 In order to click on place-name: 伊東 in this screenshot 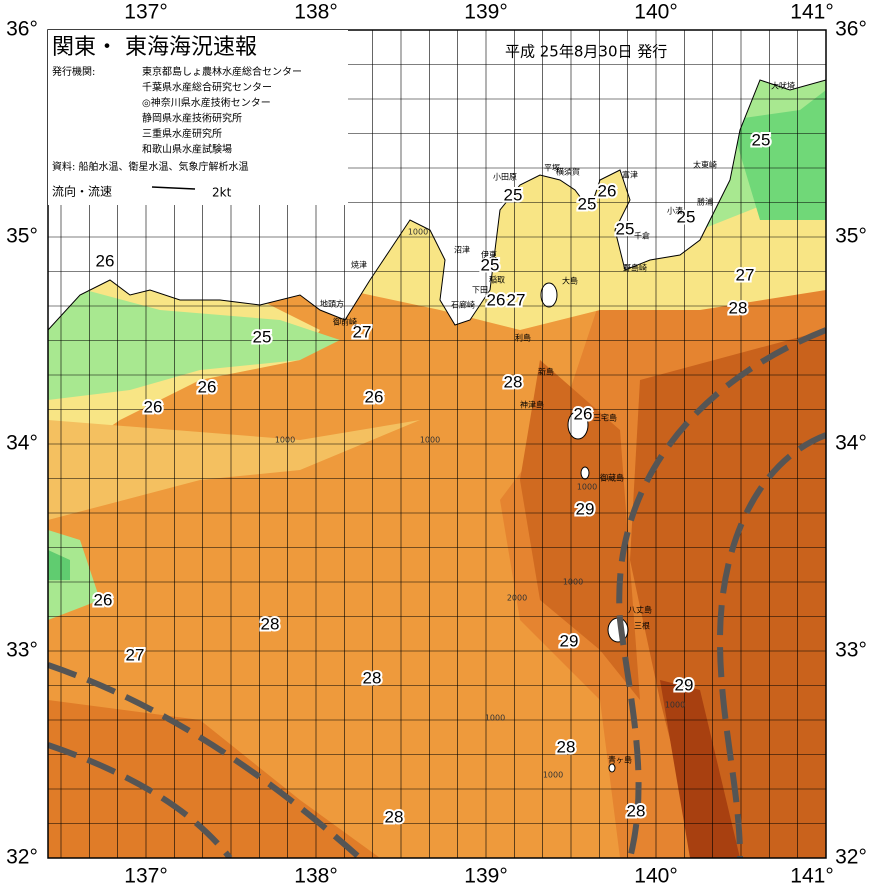, I will do `click(489, 255)`.